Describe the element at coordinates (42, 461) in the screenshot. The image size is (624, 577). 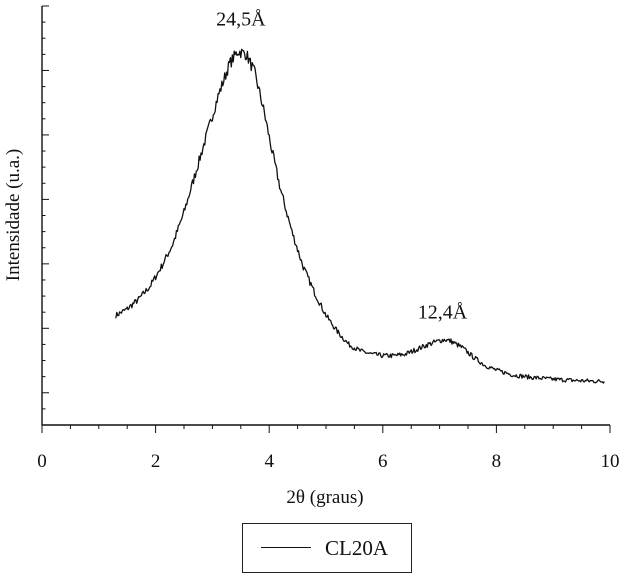
I see `x-tick-label: 0` at that location.